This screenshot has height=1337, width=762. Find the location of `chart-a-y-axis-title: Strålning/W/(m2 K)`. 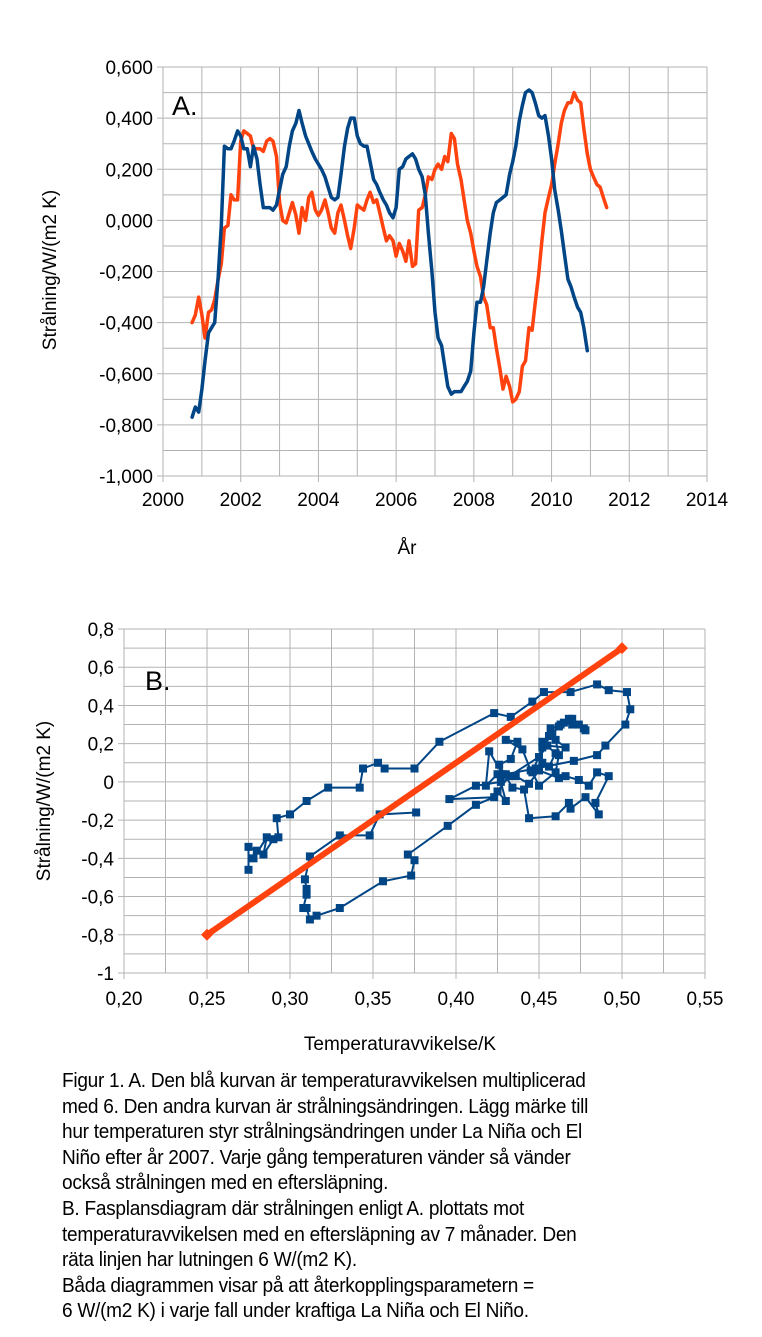

chart-a-y-axis-title: Strålning/W/(m2 K) is located at coordinates (50, 270).